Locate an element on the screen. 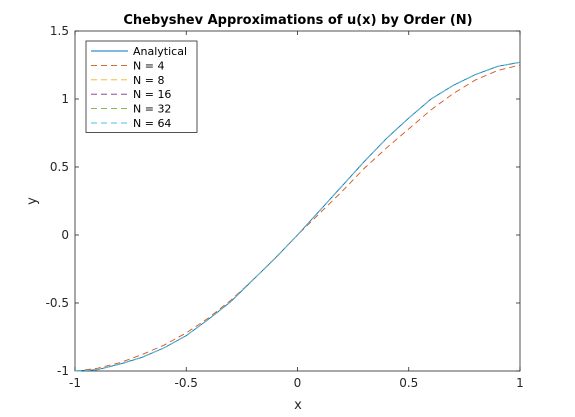 The height and width of the screenshot is (417, 575). y-tick-label: 0.5 is located at coordinates (59, 167).